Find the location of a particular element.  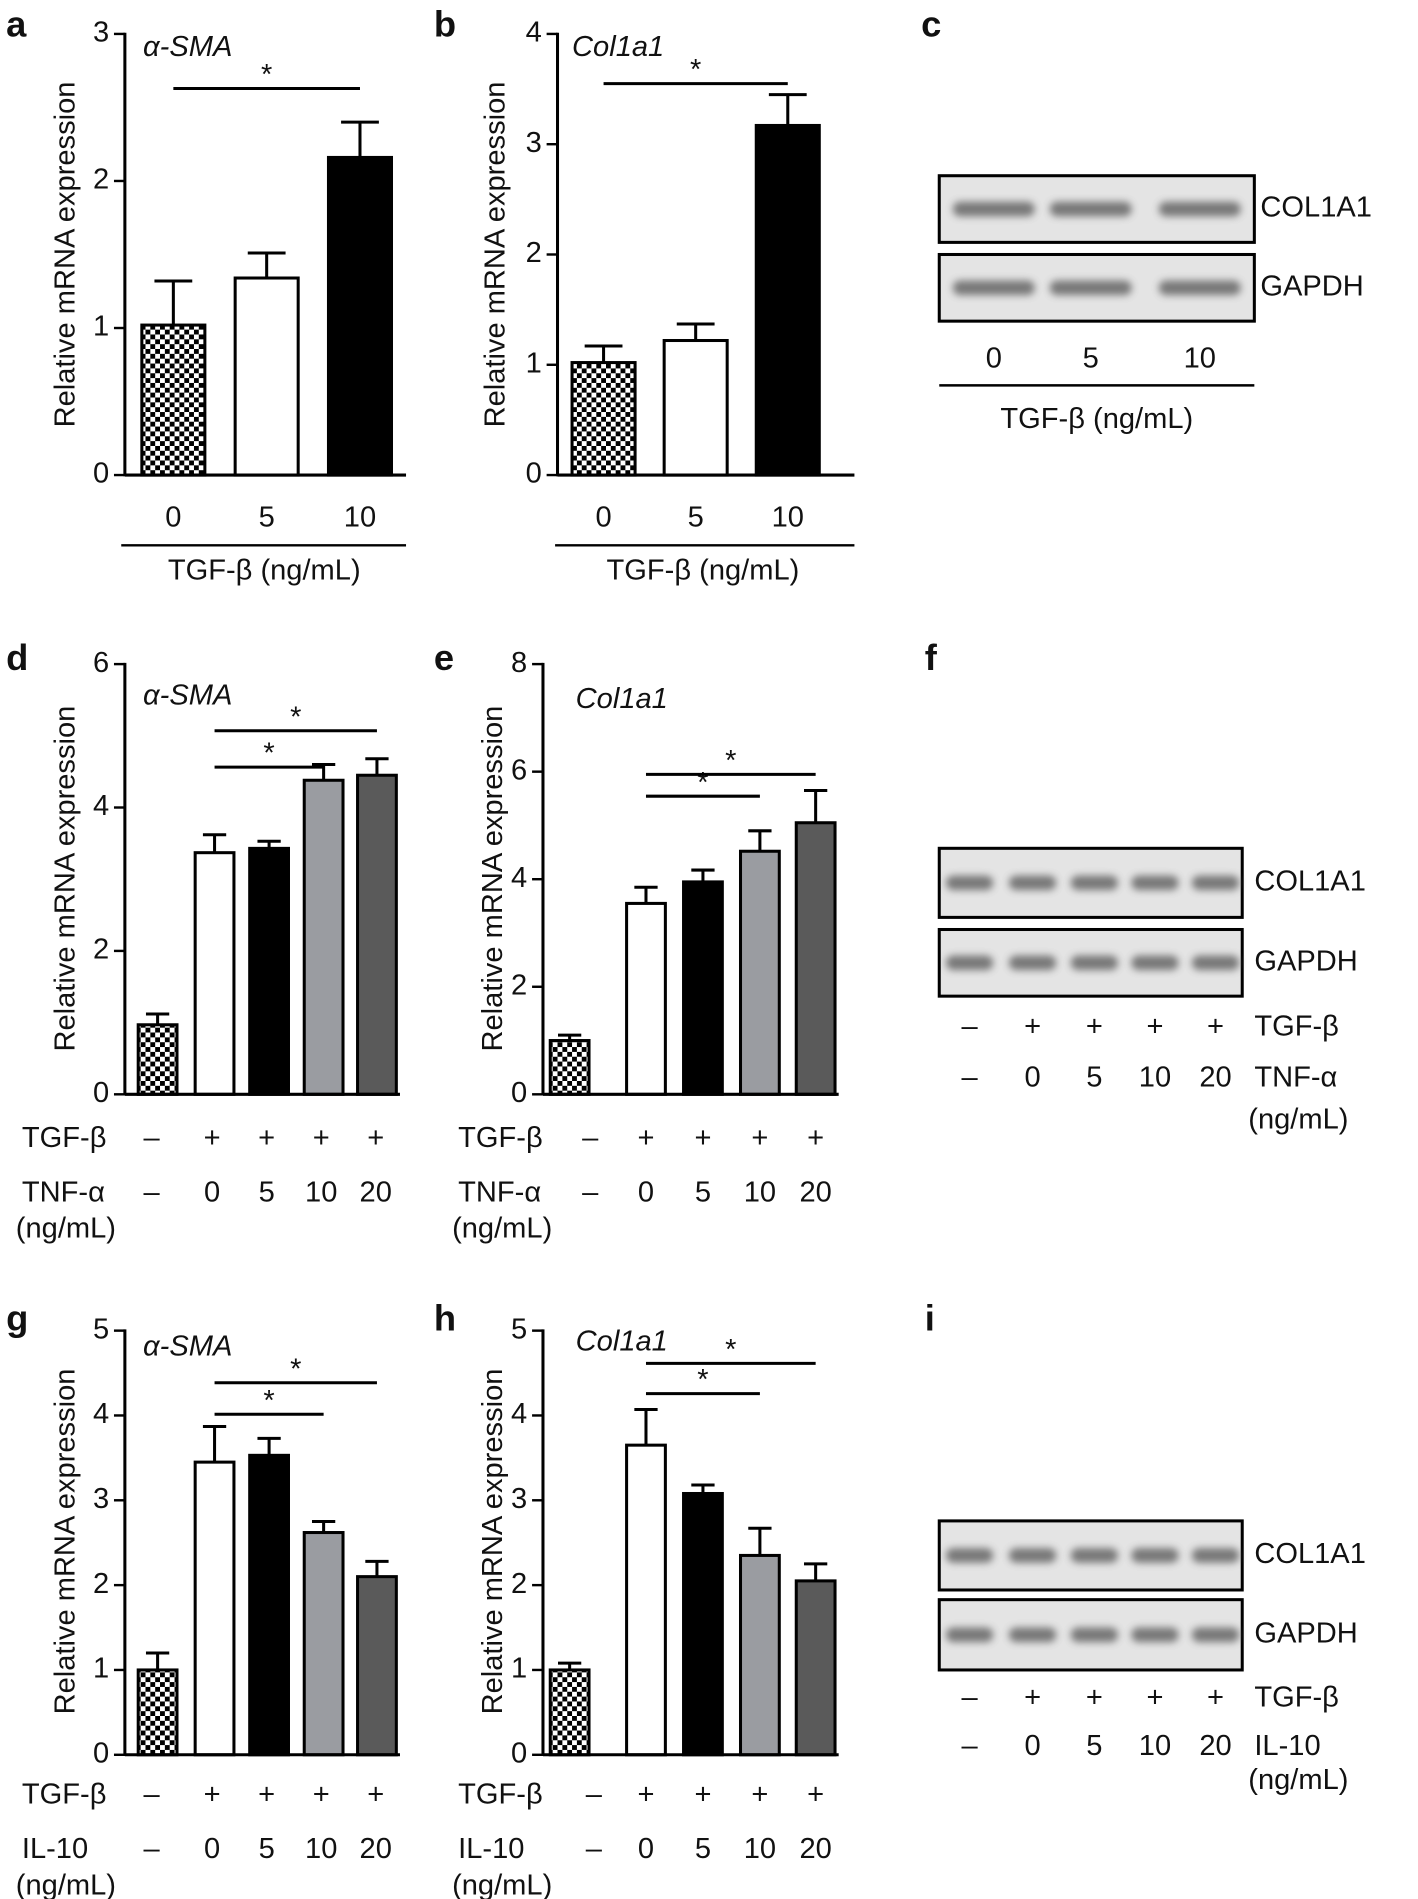

panel-letter: b is located at coordinates (445, 23).